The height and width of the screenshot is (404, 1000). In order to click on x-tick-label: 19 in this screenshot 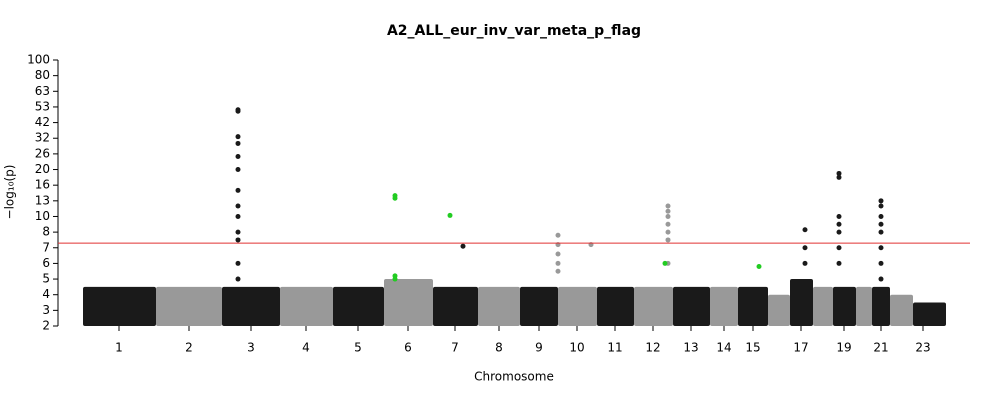, I will do `click(843, 348)`.